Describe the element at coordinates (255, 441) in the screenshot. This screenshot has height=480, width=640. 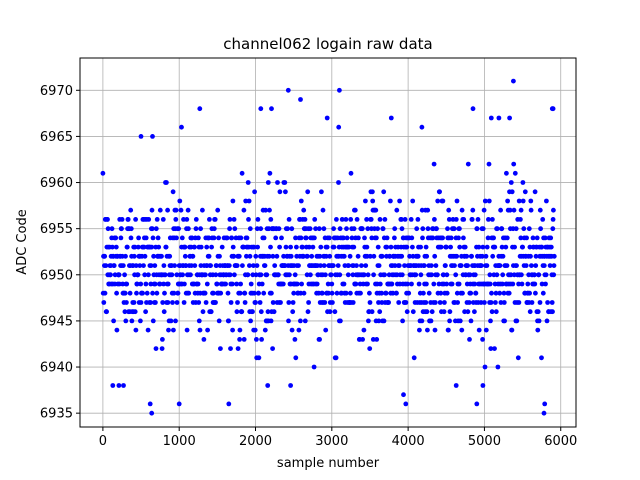
I see `x-tick-label: 2000` at that location.